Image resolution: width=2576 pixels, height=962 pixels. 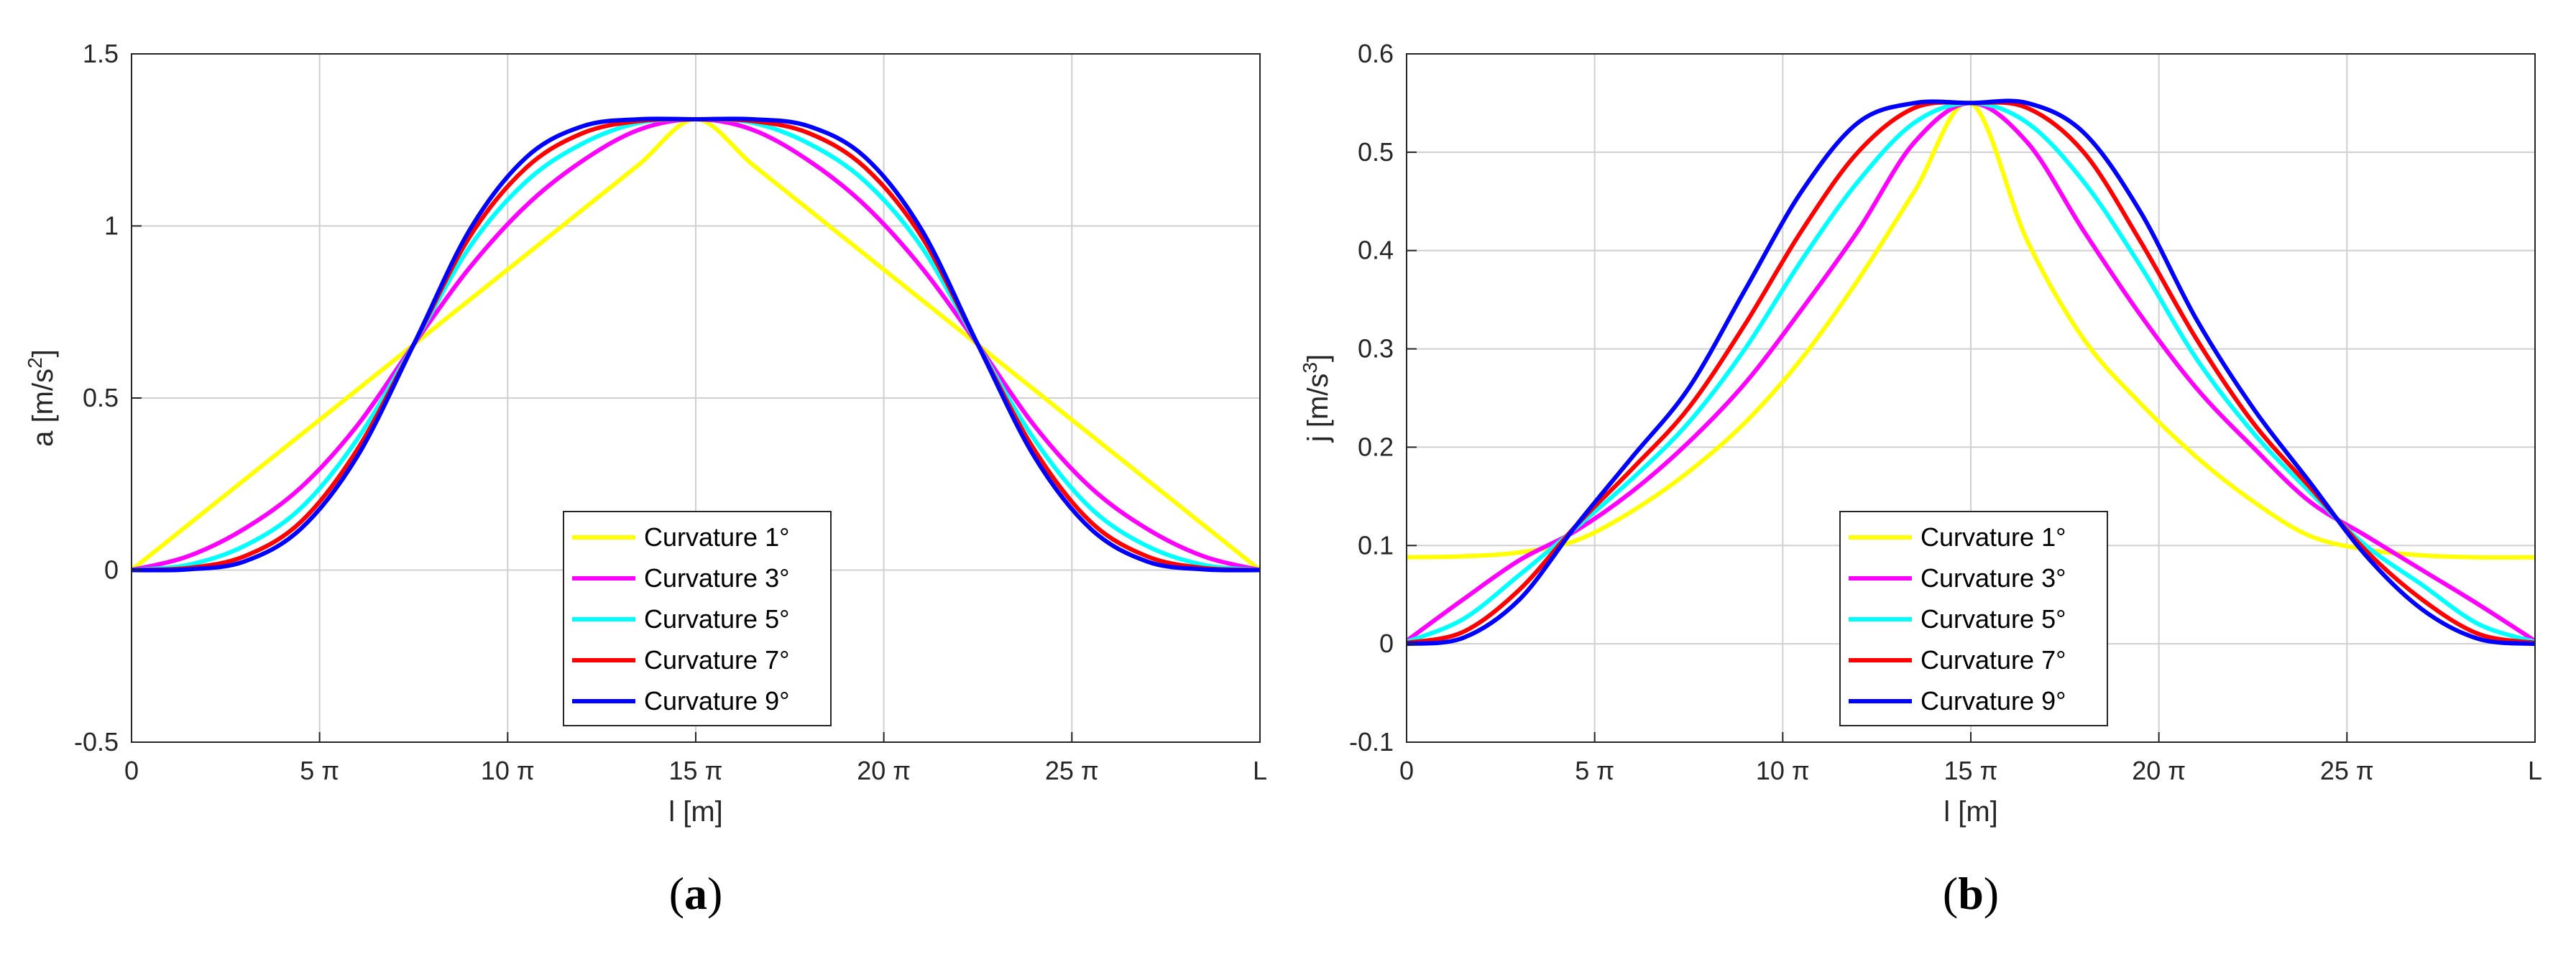 What do you see at coordinates (42, 398) in the screenshot?
I see `y-axis-label: a [m/s2]` at bounding box center [42, 398].